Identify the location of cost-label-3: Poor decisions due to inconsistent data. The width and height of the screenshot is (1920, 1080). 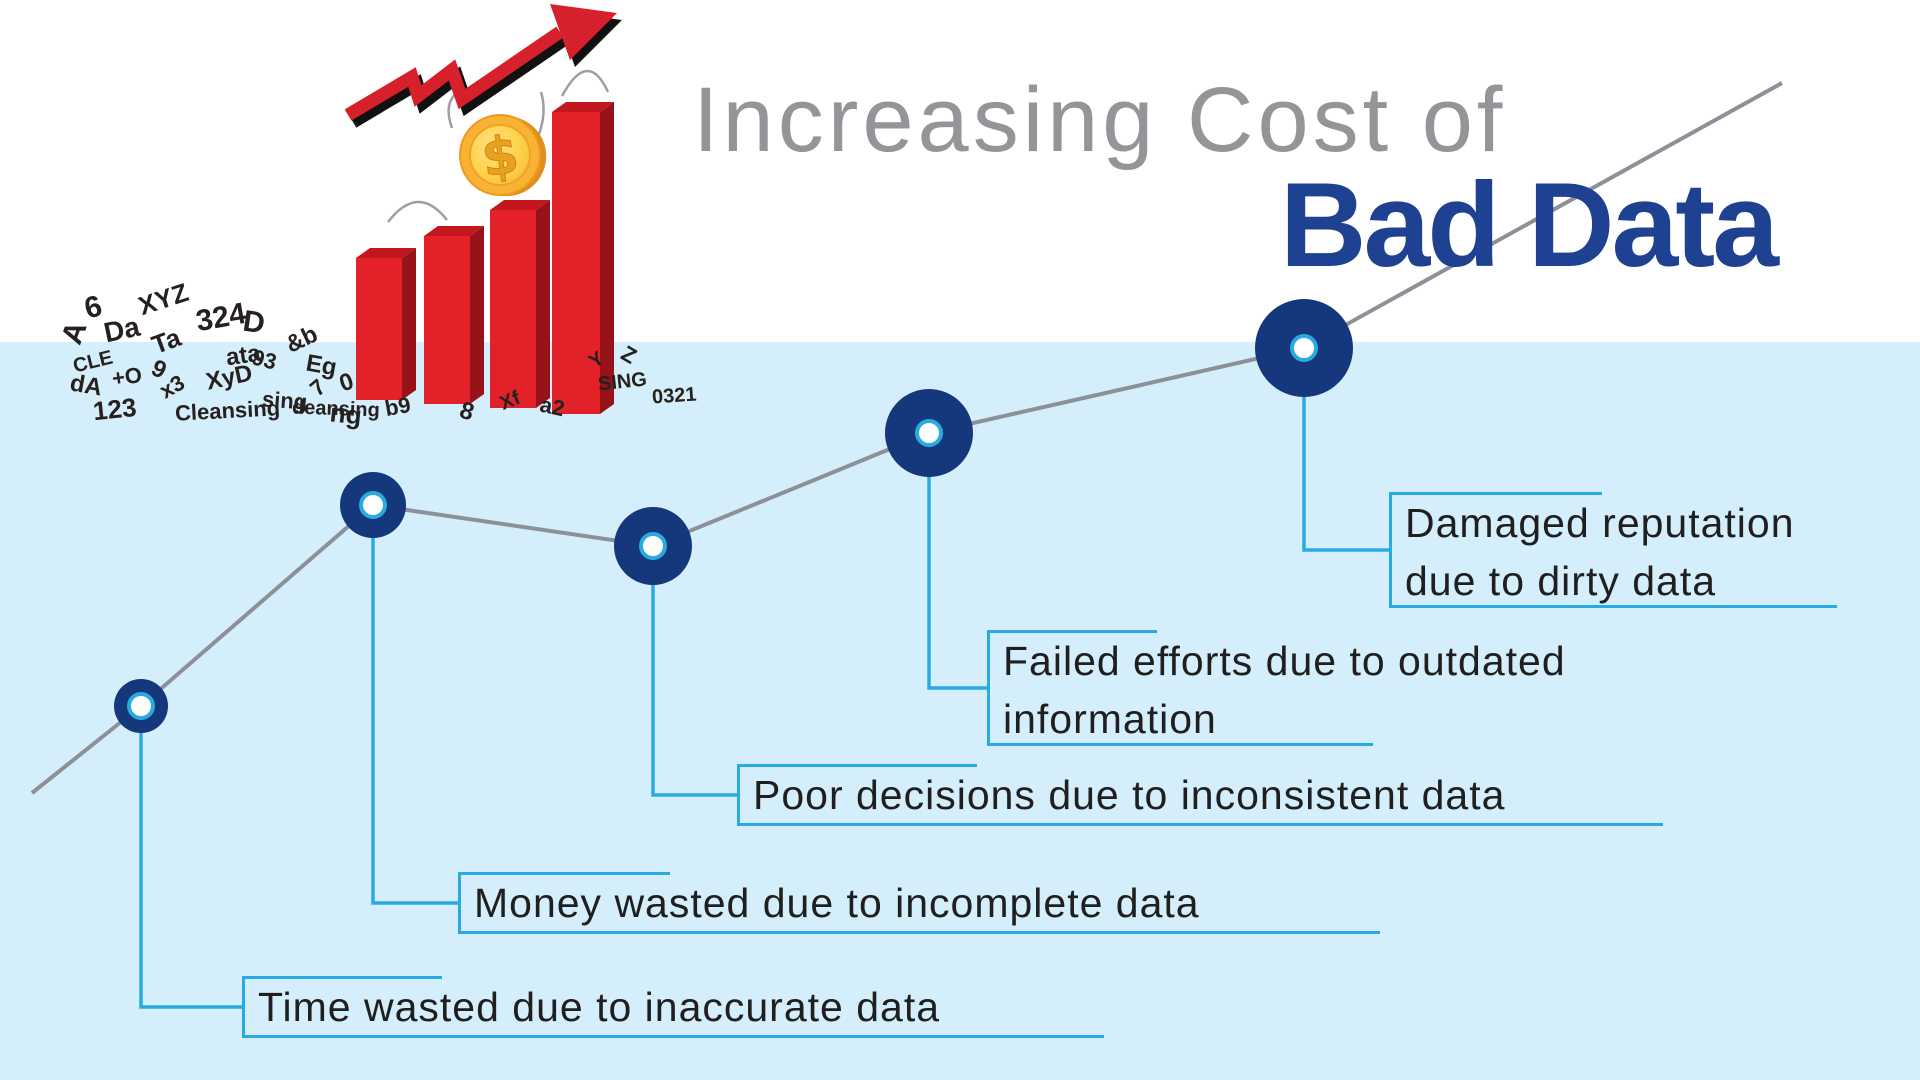
(1200, 795).